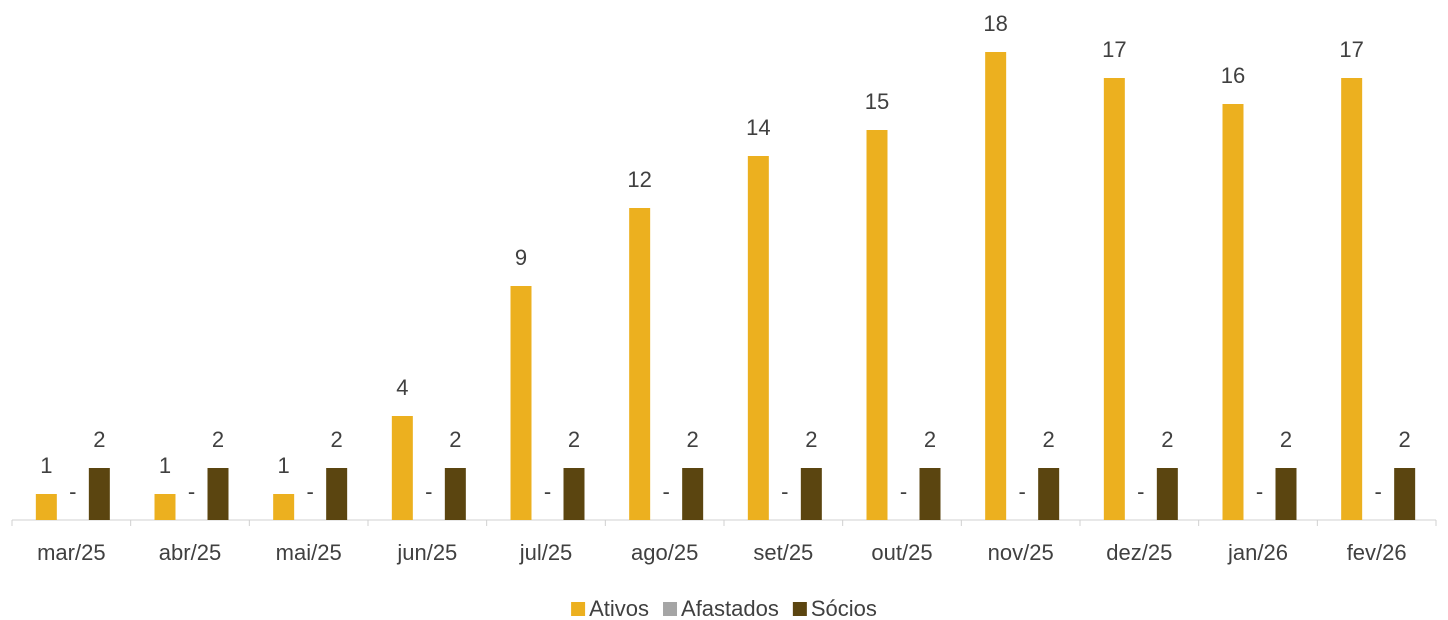 The width and height of the screenshot is (1448, 620). What do you see at coordinates (309, 552) in the screenshot?
I see `x-tick-label: mai/25` at bounding box center [309, 552].